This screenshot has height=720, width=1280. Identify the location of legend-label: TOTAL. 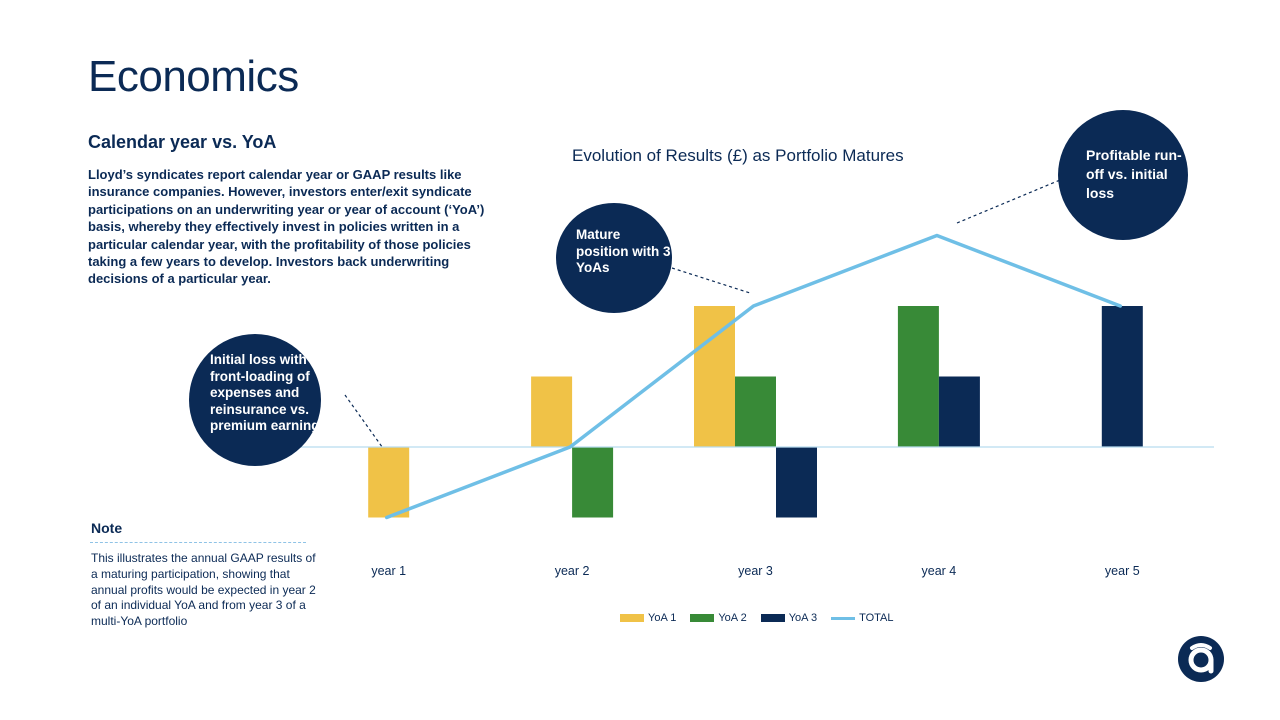
(876, 618).